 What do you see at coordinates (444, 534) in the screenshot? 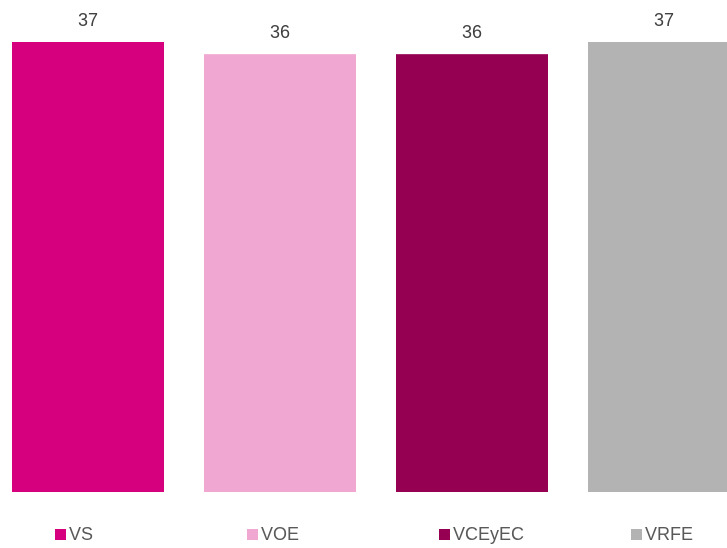
I see `legend-swatch-vceyec` at bounding box center [444, 534].